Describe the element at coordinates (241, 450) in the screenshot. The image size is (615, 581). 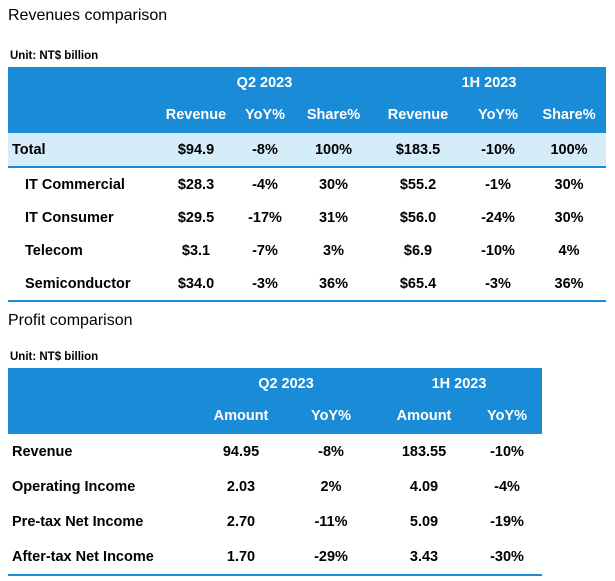
I see `table-cell: 94.95` at that location.